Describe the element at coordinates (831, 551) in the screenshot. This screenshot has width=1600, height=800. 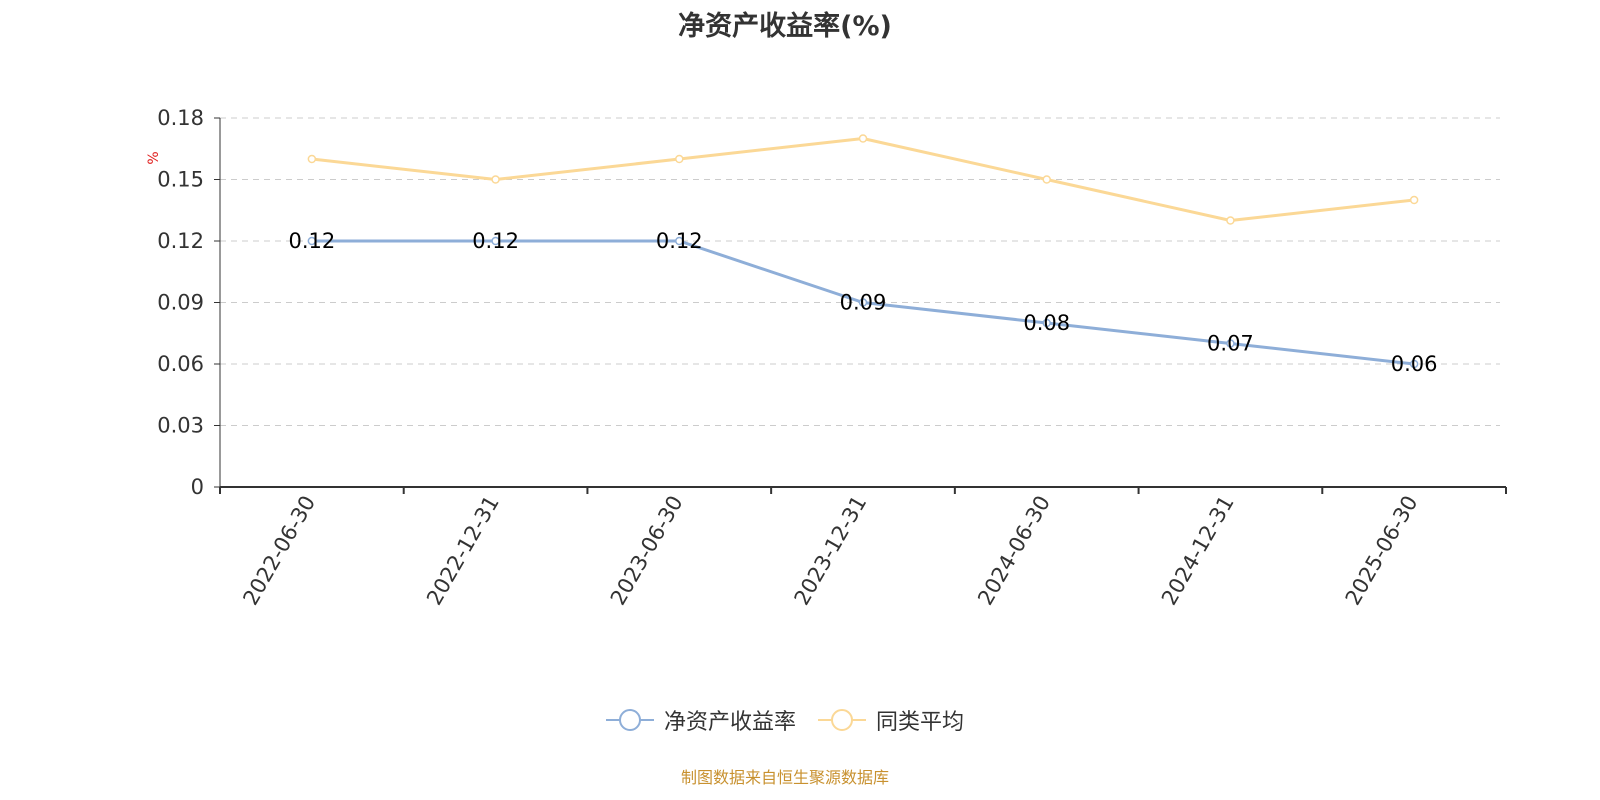
I see `x-tick-label: 2023-12-31` at that location.